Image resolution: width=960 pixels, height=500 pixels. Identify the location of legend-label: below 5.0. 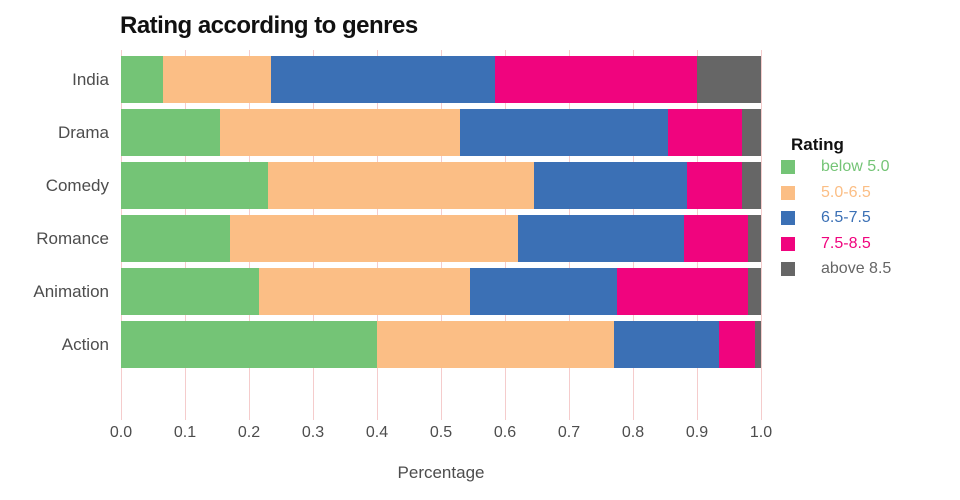
(855, 166).